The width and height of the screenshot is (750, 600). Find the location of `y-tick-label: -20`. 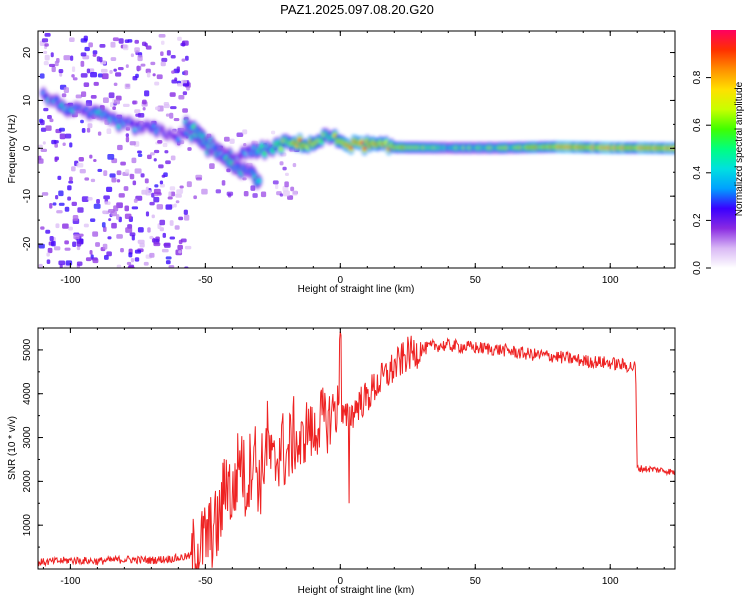

y-tick-label: -20 is located at coordinates (27, 243).